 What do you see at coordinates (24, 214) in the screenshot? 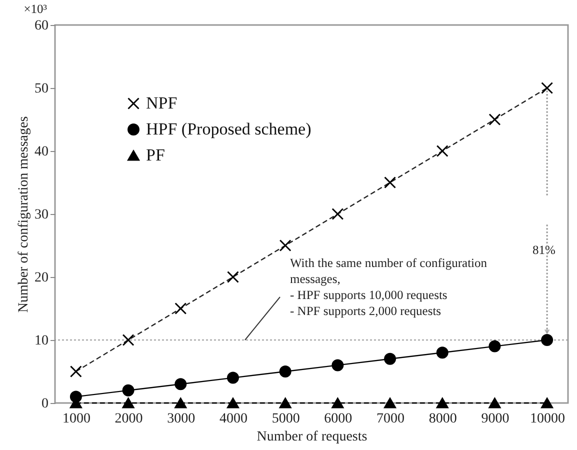
I see `y-axis-title: Number of configuration messages` at bounding box center [24, 214].